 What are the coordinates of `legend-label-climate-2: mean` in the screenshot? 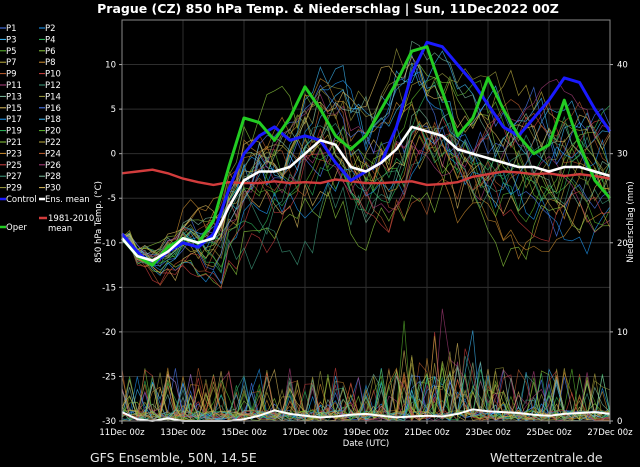 It's located at (60, 229).